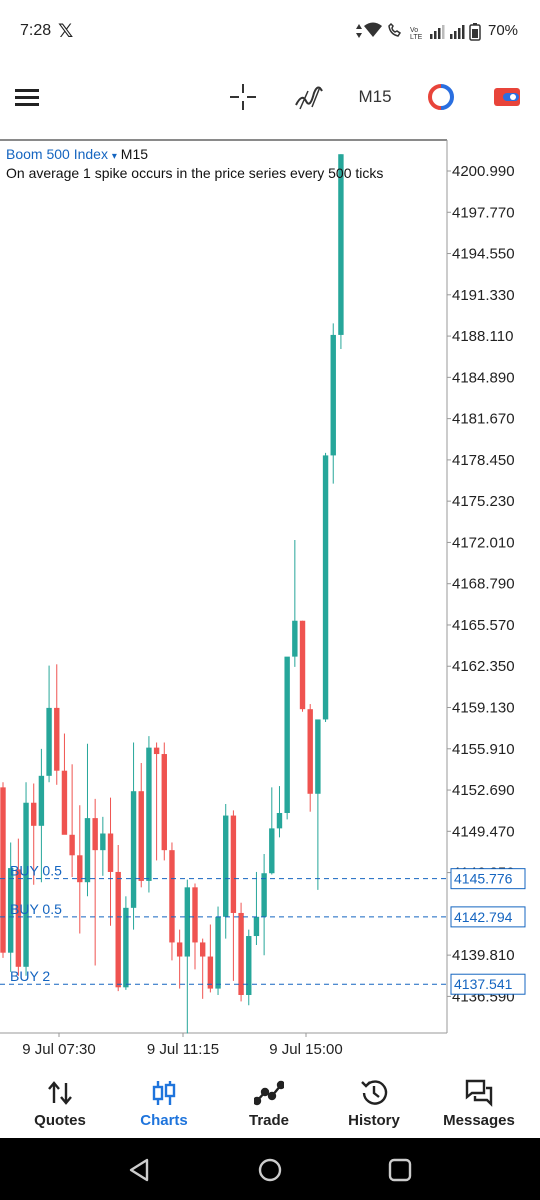  Describe the element at coordinates (483, 460) in the screenshot. I see `price-tick-label: 4178.450` at that location.